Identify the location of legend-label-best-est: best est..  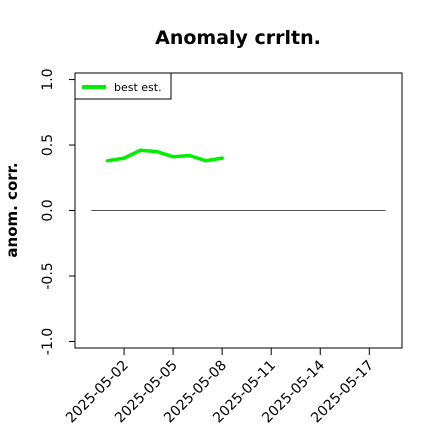
(138, 87).